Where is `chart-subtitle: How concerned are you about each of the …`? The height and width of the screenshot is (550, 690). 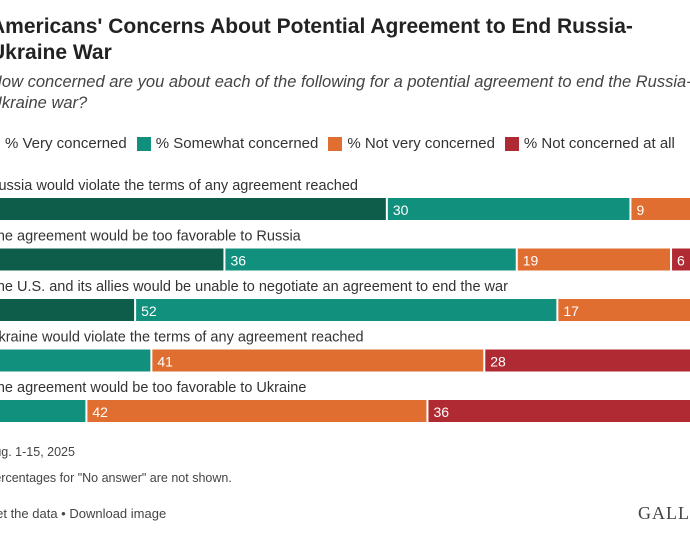
chart-subtitle: How concerned are you about each of the … is located at coordinates (345, 92).